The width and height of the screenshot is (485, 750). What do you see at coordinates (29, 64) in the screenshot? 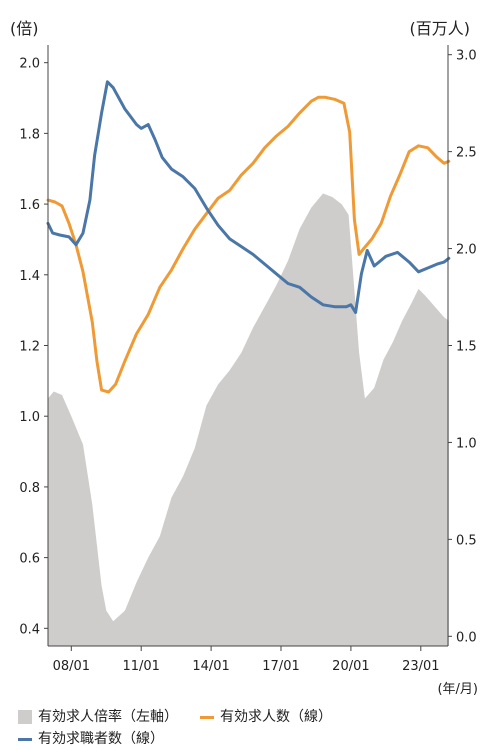
I see `left-tick-label: 2.0` at bounding box center [29, 64].